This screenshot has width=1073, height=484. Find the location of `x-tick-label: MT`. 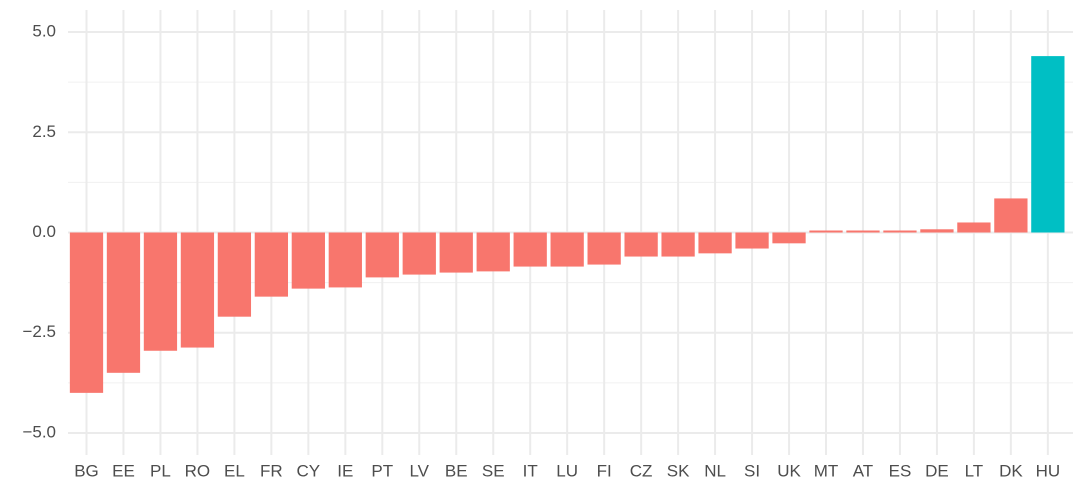

x-tick-label: MT is located at coordinates (826, 470).